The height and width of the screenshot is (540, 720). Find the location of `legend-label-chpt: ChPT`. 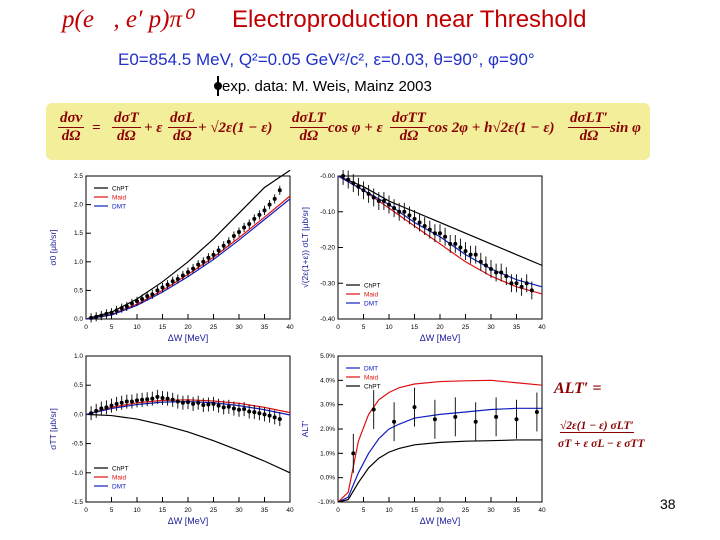

legend-label-chpt: ChPT is located at coordinates (372, 387).